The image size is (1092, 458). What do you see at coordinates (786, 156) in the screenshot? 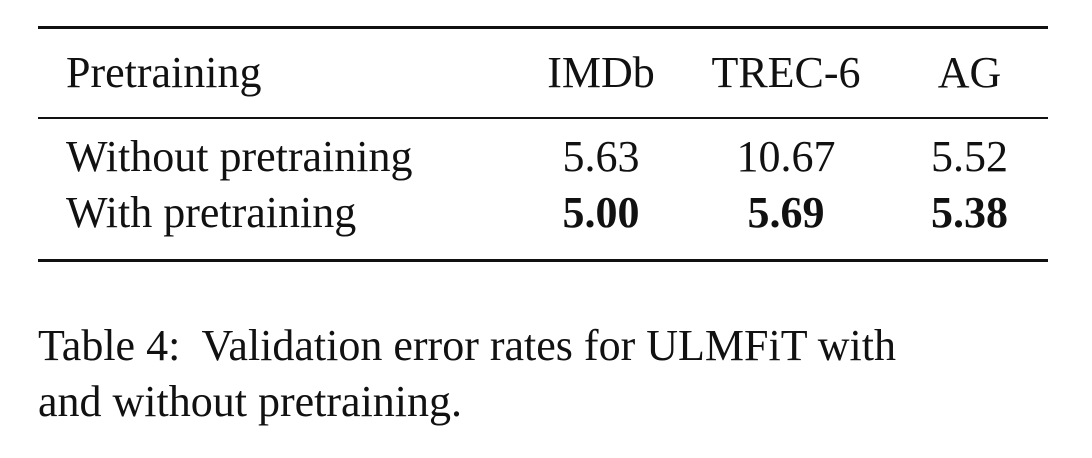
I see `cell-trec6: 10.67` at bounding box center [786, 156].